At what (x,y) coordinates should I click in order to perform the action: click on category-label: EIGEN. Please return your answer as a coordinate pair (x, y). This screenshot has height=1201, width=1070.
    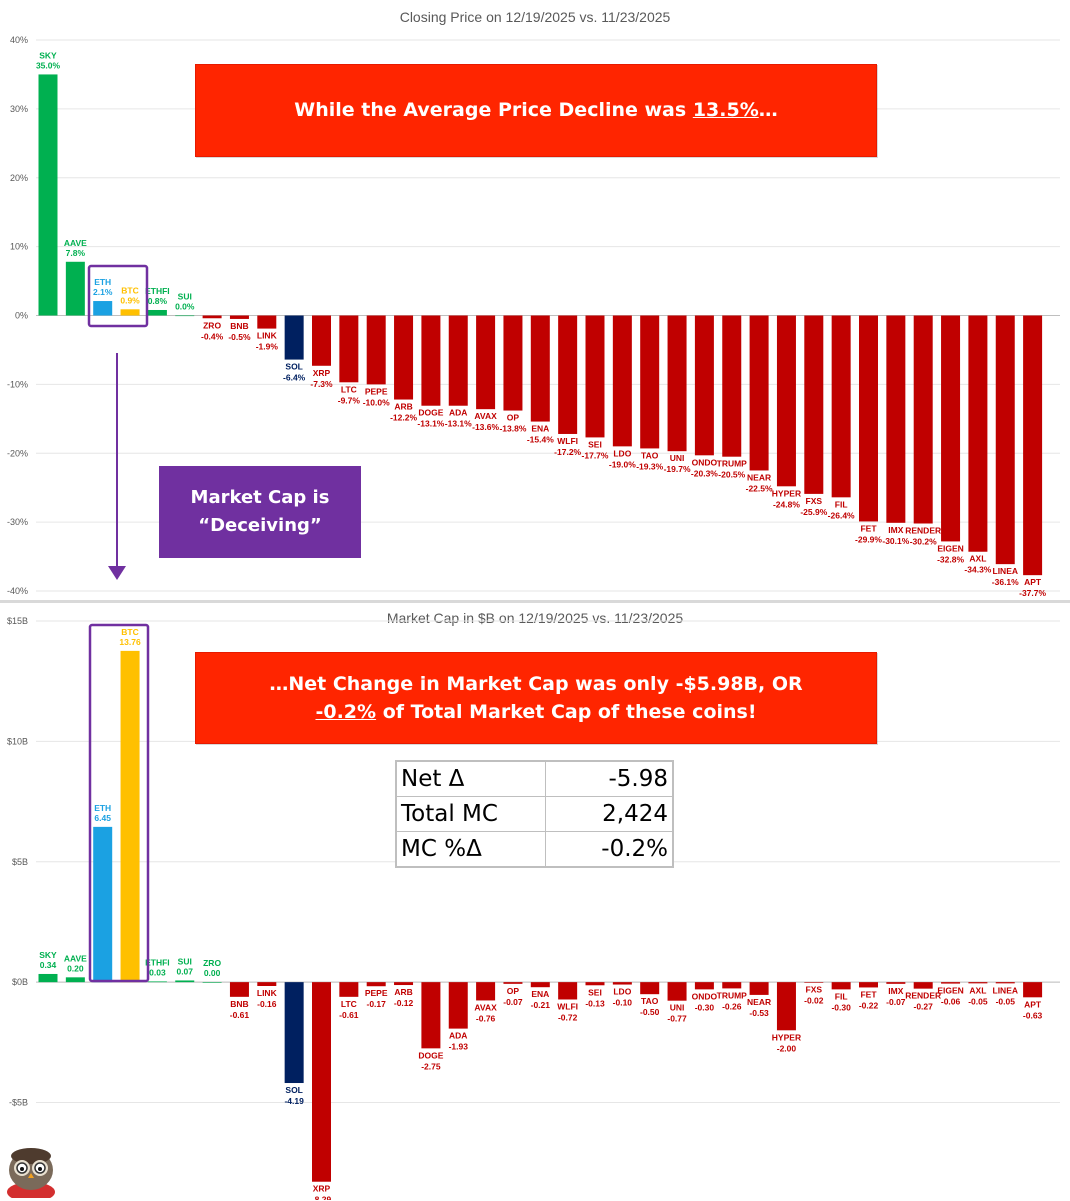
    Looking at the image, I should click on (950, 991).